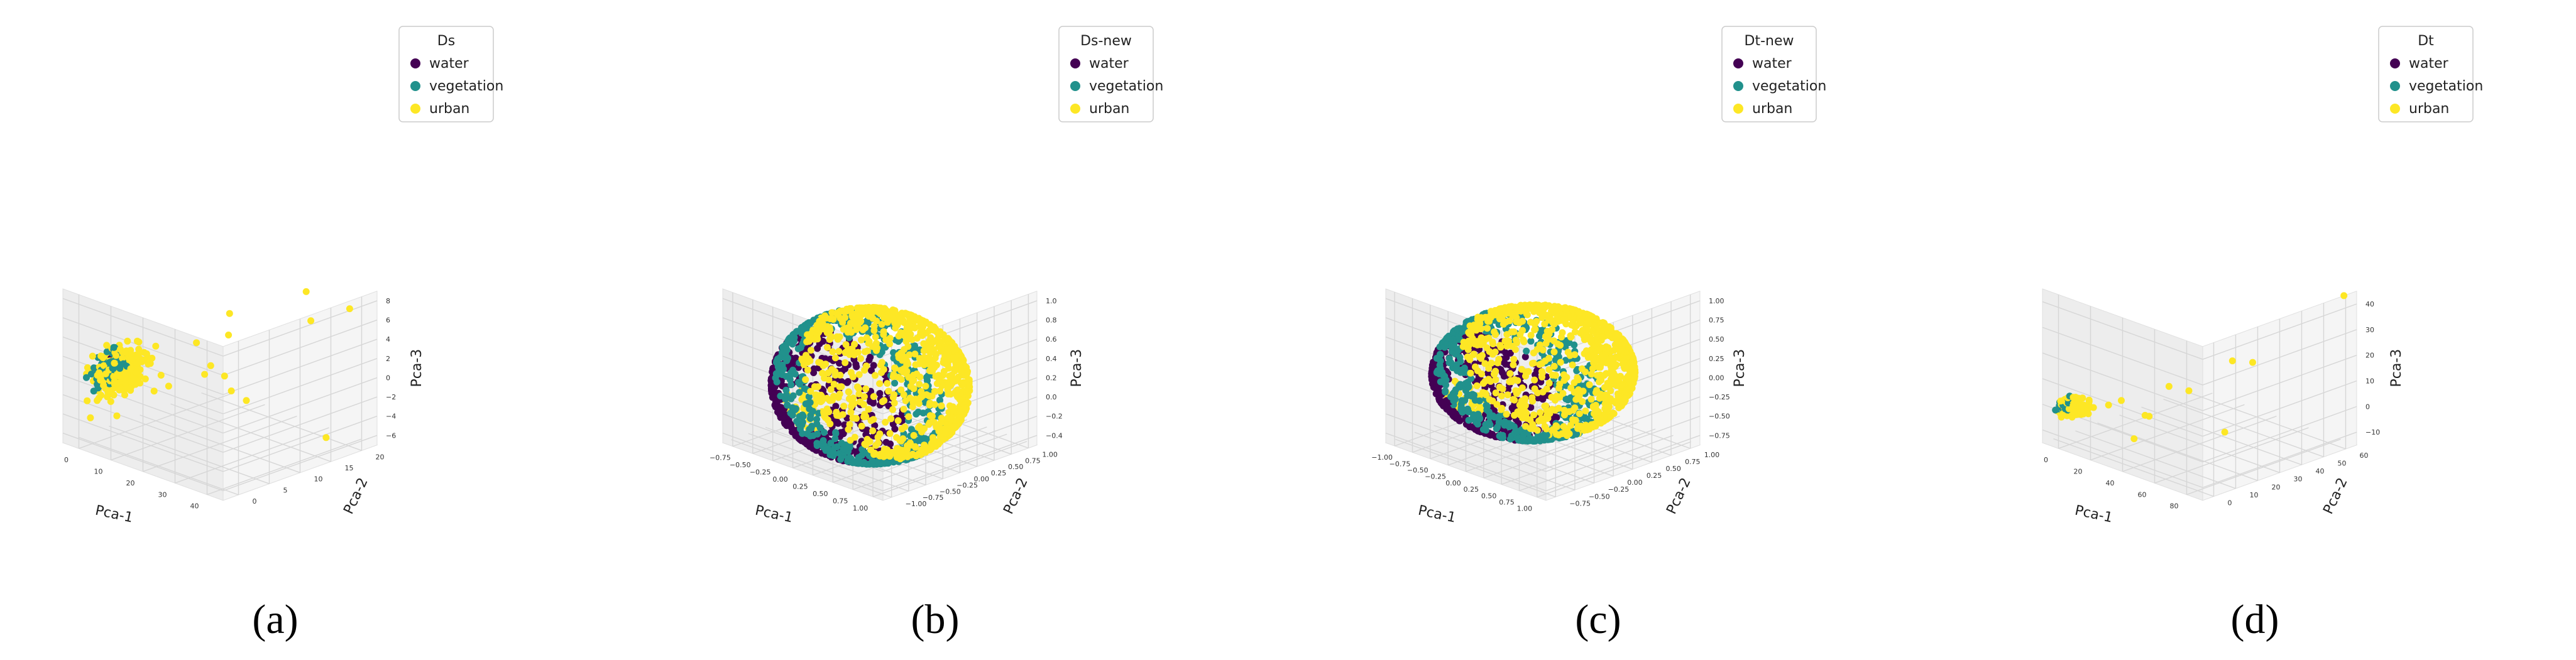  What do you see at coordinates (2369, 330) in the screenshot?
I see `z-tick-label: 30` at bounding box center [2369, 330].